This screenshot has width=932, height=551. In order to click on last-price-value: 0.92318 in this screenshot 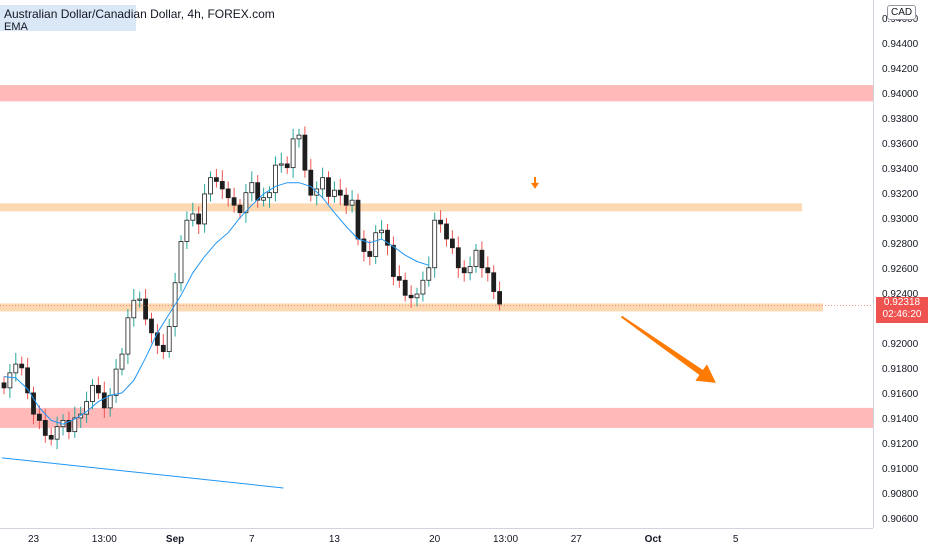, I will do `click(902, 302)`.